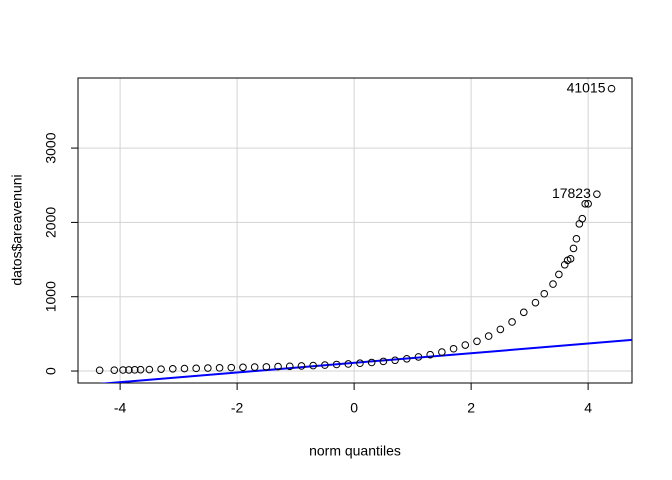  I want to click on x-tick-label: 0, so click(354, 408).